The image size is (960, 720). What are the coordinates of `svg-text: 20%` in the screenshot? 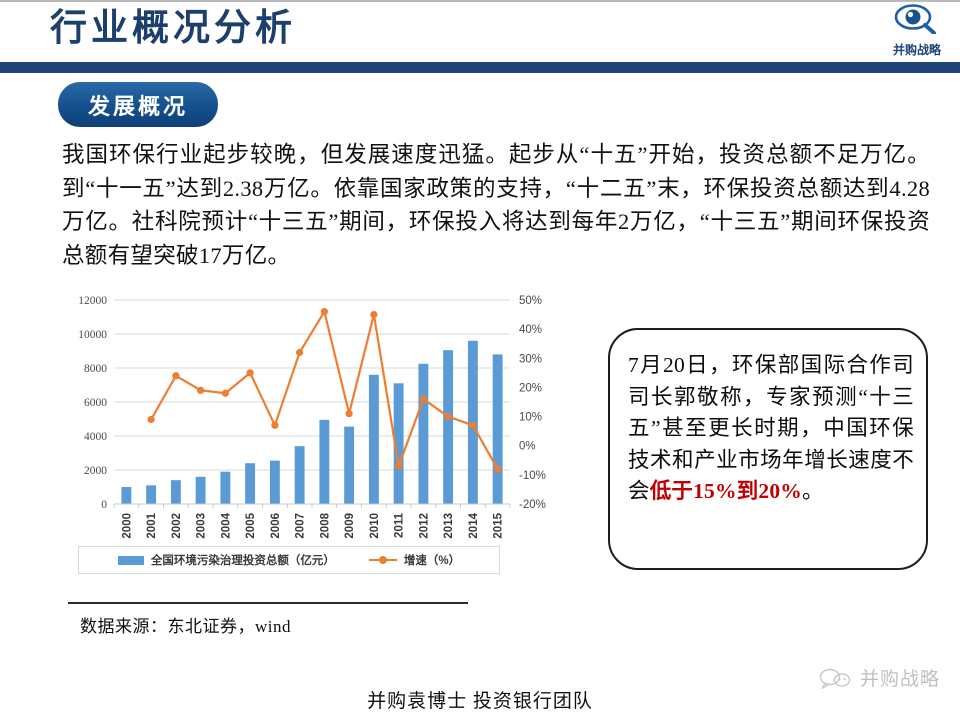 It's located at (530, 388).